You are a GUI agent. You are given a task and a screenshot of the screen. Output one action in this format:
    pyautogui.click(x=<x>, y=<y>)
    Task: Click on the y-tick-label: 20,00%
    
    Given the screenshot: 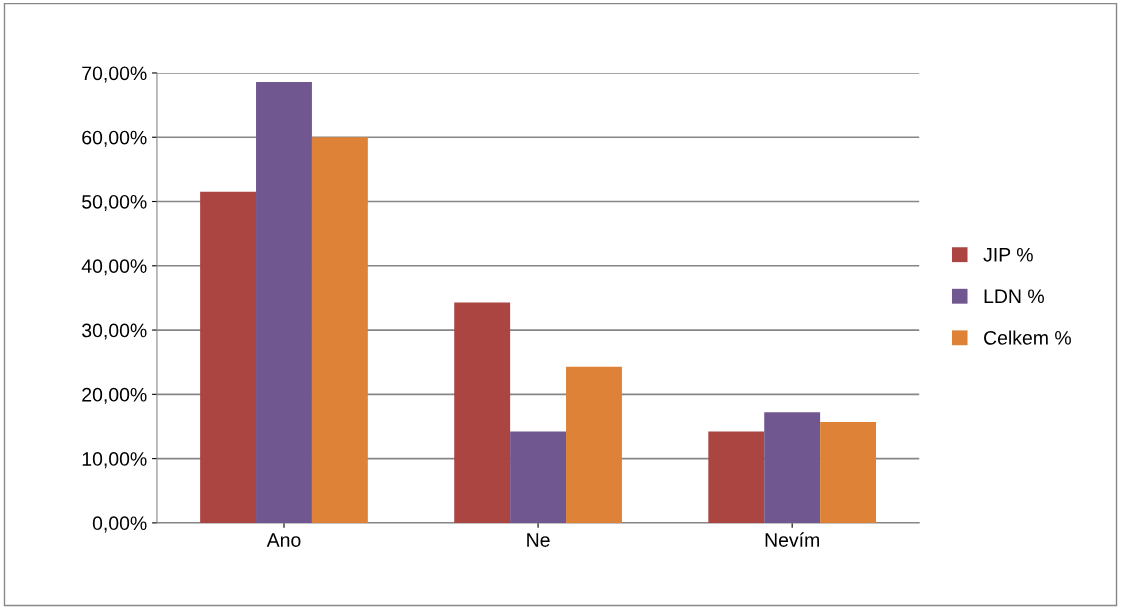 What is the action you would take?
    pyautogui.click(x=114, y=395)
    